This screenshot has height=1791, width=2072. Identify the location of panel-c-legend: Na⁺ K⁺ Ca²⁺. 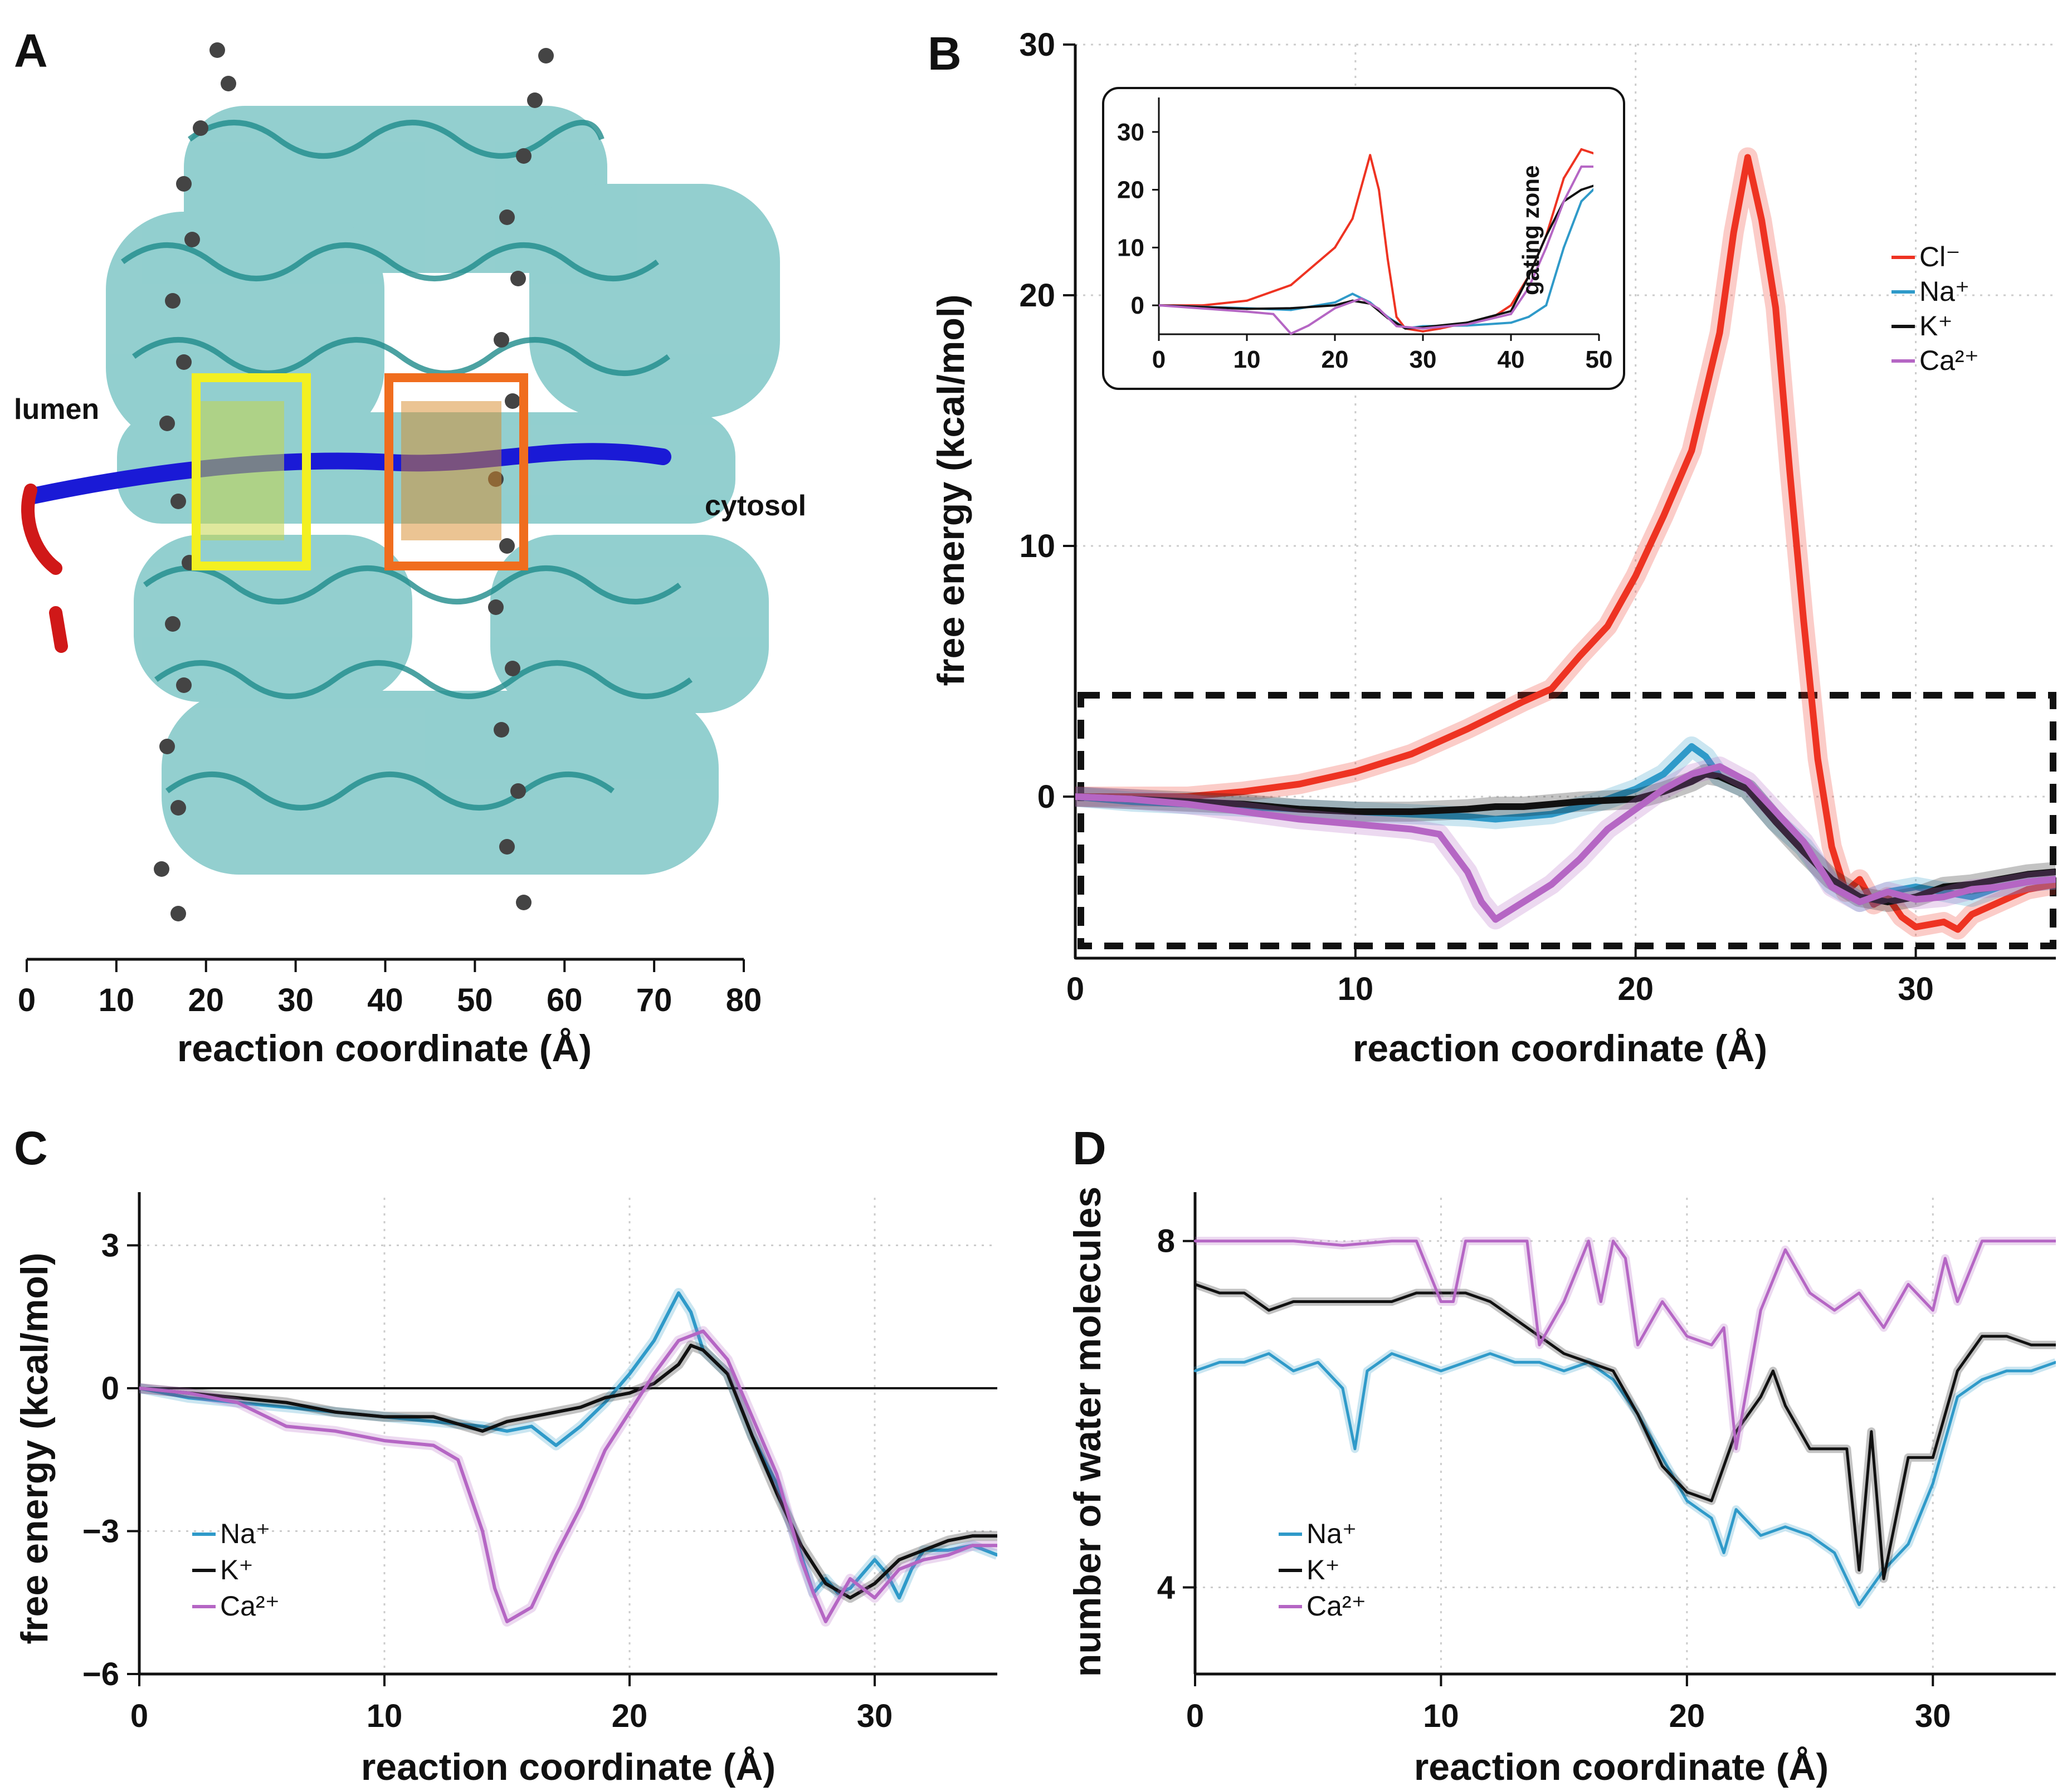
(236, 1570).